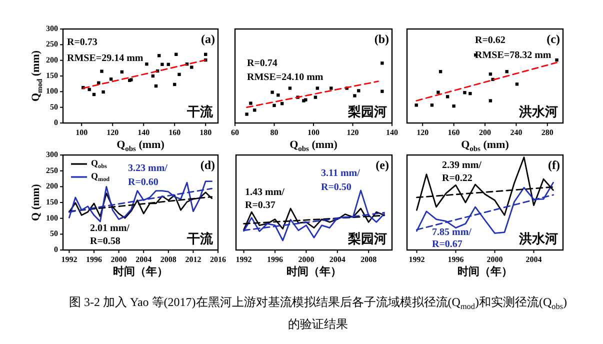 The width and height of the screenshot is (603, 344). What do you see at coordinates (148, 168) in the screenshot?
I see `annotation: 3.23 mm/` at bounding box center [148, 168].